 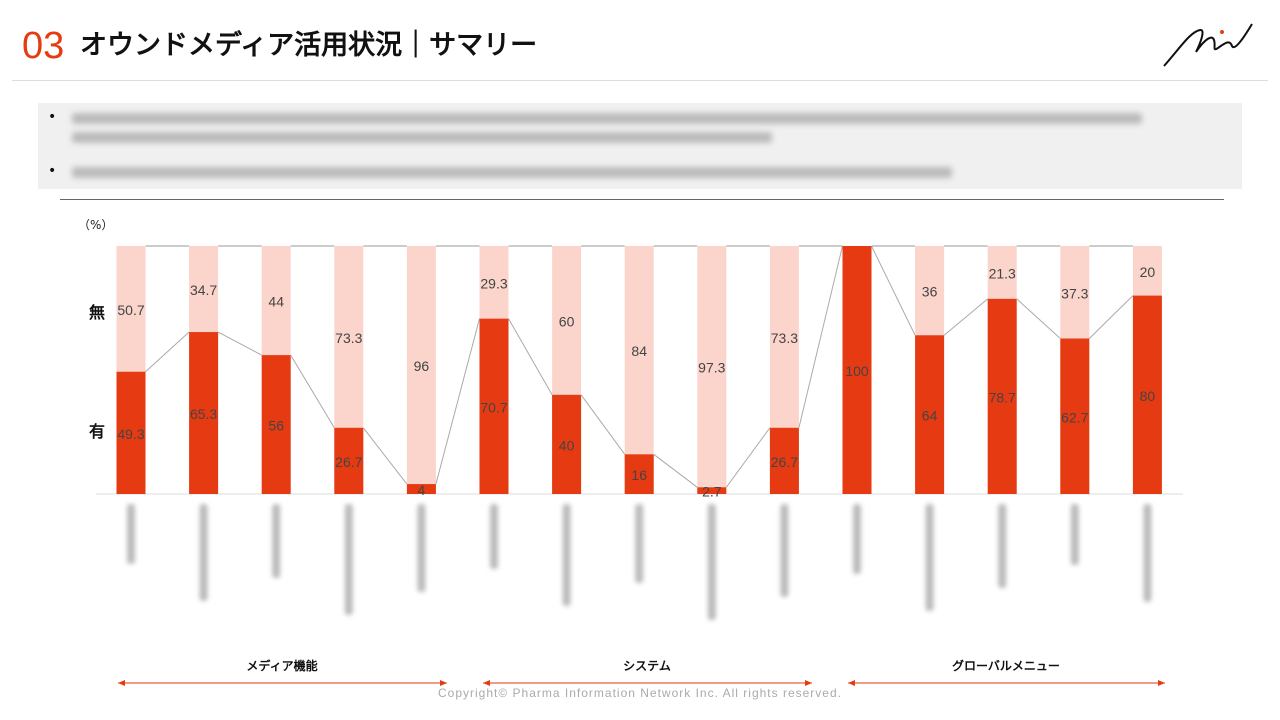 What do you see at coordinates (640, 146) in the screenshot?
I see `summary-box: • •` at bounding box center [640, 146].